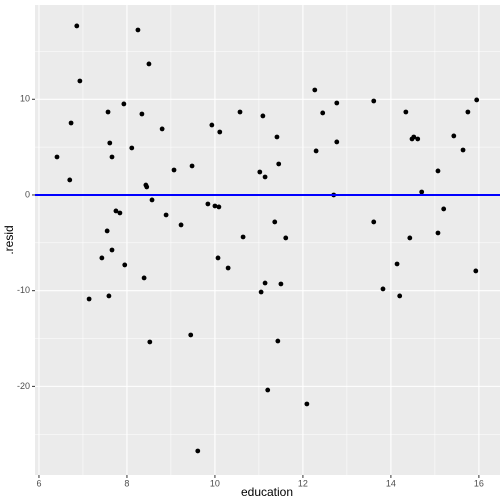  What do you see at coordinates (391, 483) in the screenshot?
I see `x-tick-label: 14` at bounding box center [391, 483].